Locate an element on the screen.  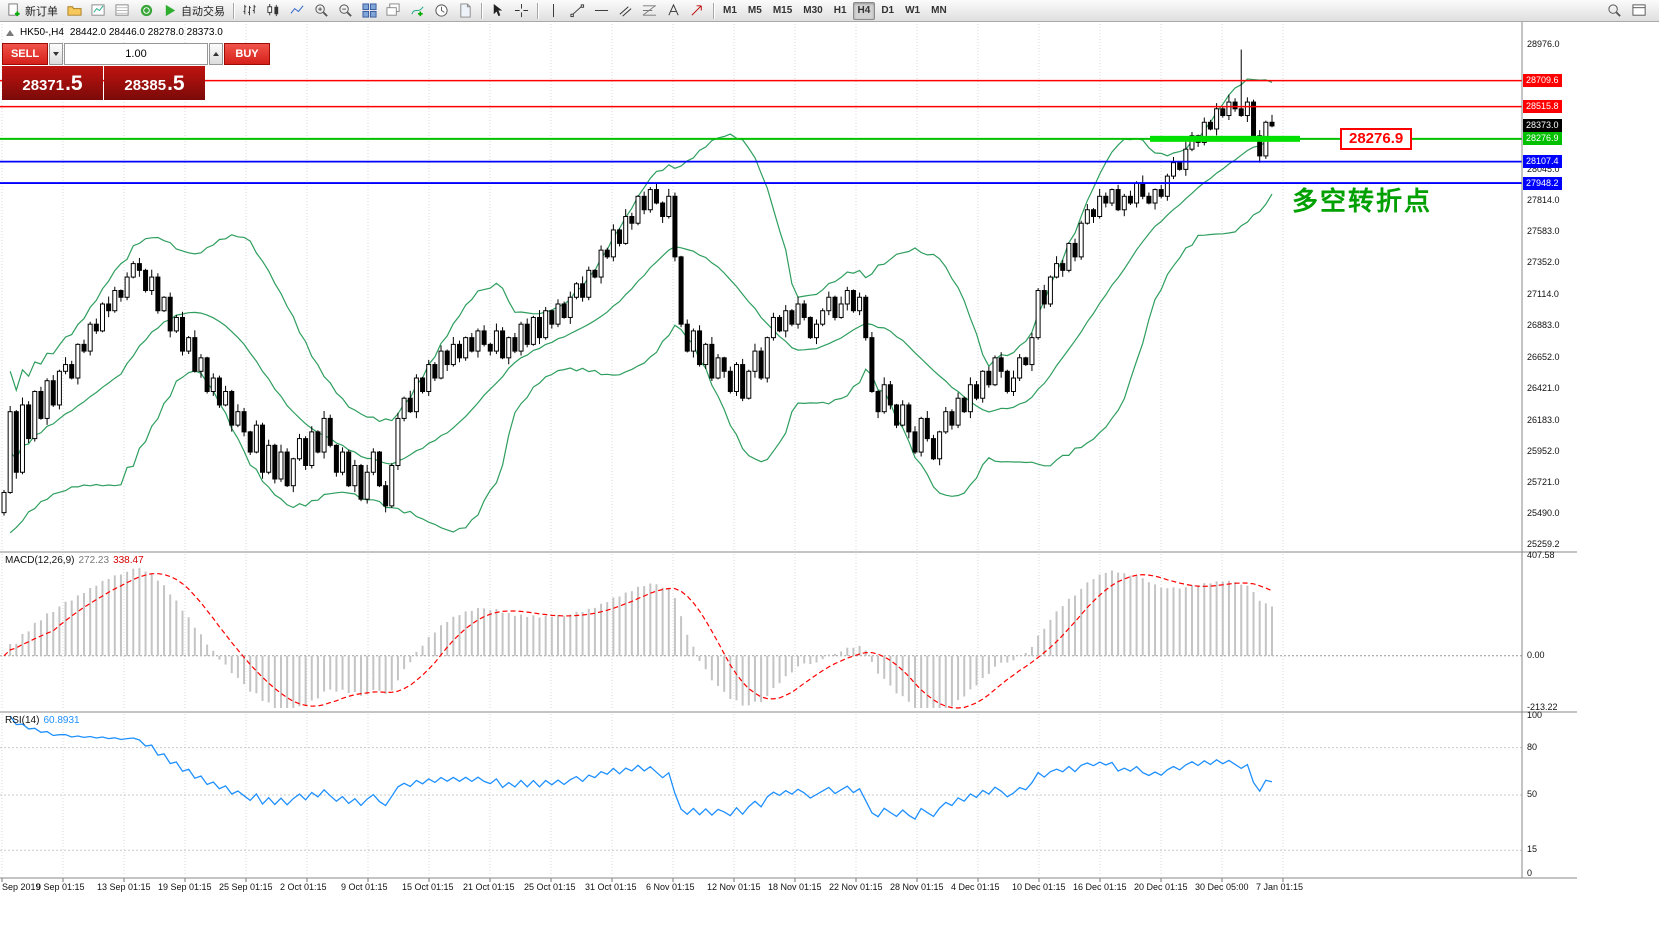
text-tool-button is located at coordinates (673, 10).